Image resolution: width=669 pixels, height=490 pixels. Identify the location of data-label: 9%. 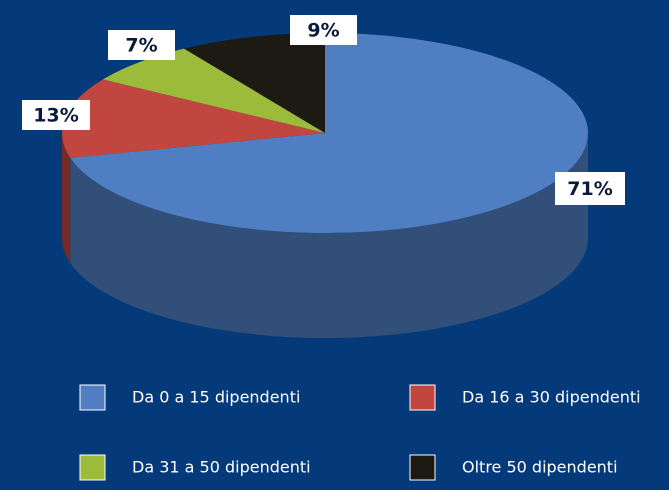
(323, 31).